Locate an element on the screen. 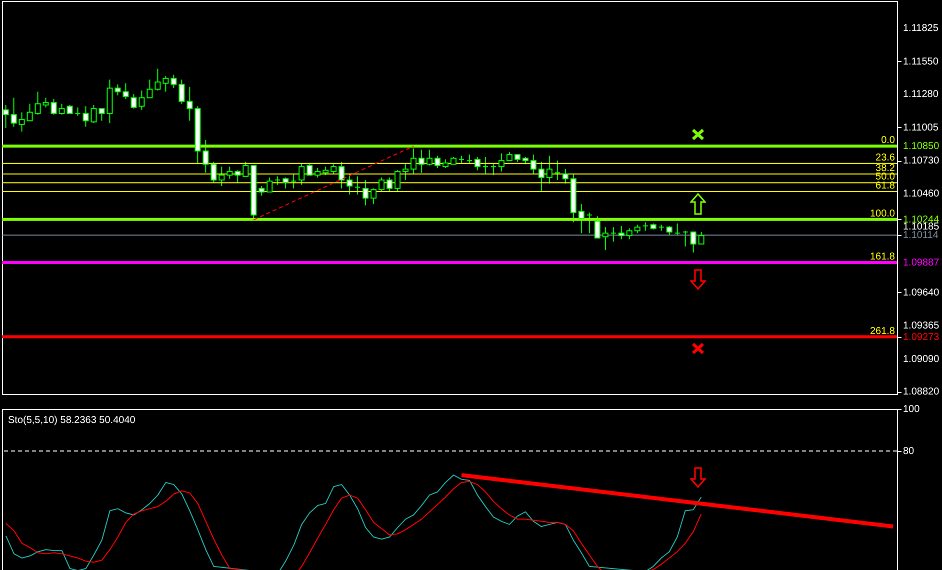 The width and height of the screenshot is (942, 570). y-tick-label: 1.08820 is located at coordinates (921, 392).